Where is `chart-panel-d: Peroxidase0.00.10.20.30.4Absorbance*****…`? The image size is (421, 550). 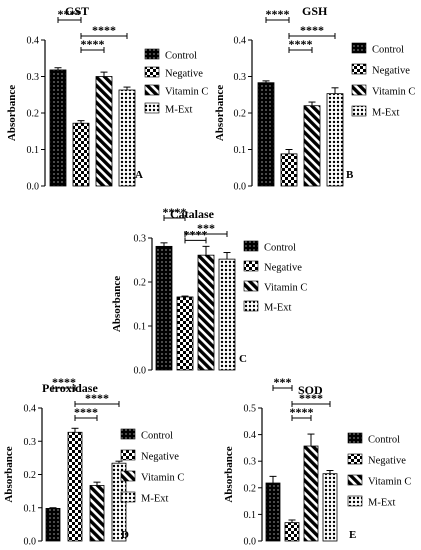
chart-panel-d: Peroxidase0.00.10.20.30.4Absorbance*****… is located at coordinates (93, 461).